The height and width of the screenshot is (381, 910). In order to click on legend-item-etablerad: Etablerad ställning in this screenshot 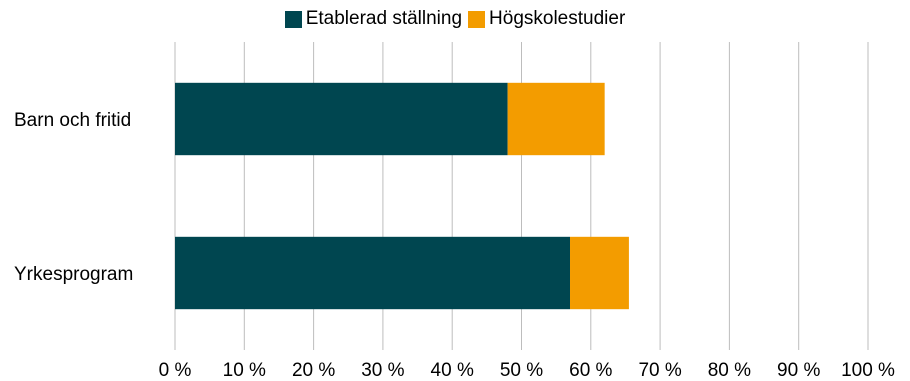, I will do `click(373, 19)`.